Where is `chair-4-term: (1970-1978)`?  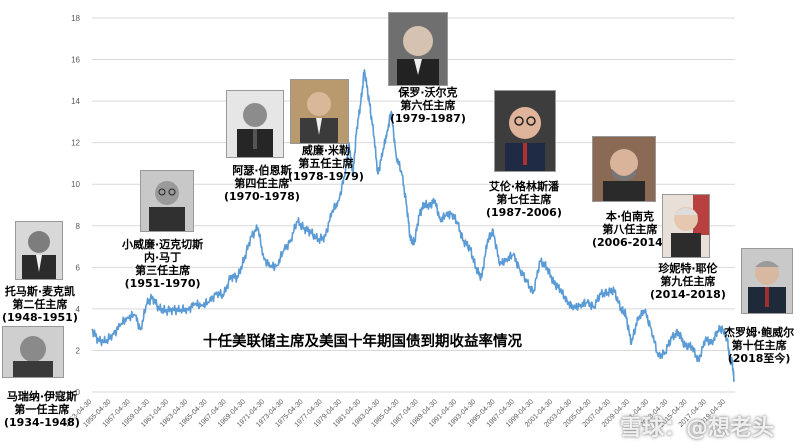
chair-4-term: (1970-1978) is located at coordinates (262, 196).